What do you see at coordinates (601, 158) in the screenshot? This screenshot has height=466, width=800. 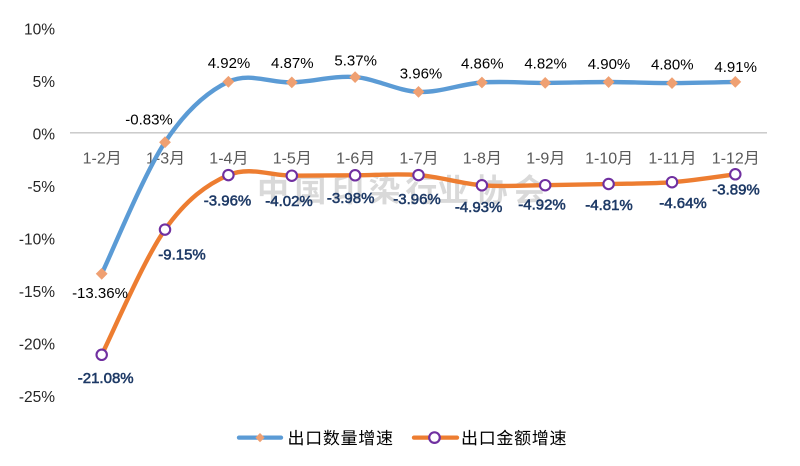 I see `svg-text: 1-10` at bounding box center [601, 158].